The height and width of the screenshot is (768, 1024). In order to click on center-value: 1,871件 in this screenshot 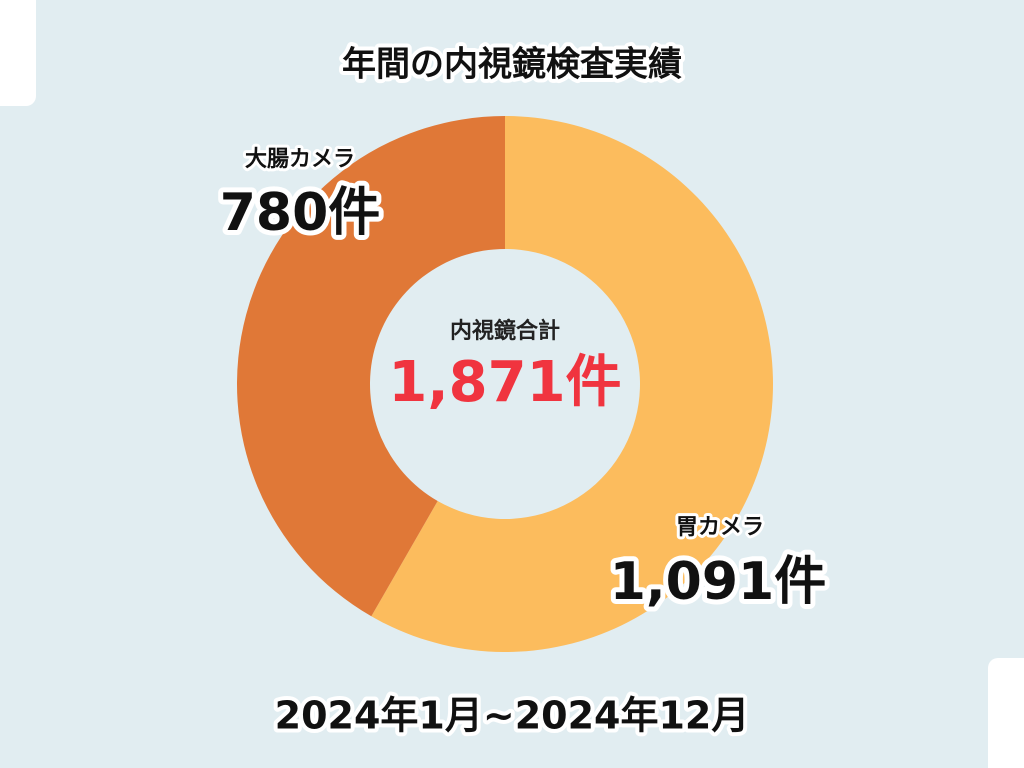, I will do `click(504, 382)`.